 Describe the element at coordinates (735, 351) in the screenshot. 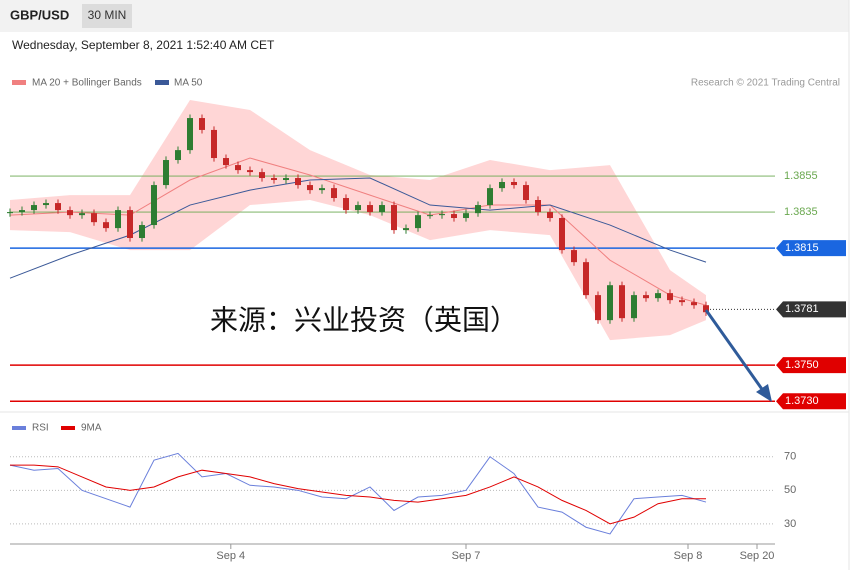

I see `forecast-arrow` at that location.